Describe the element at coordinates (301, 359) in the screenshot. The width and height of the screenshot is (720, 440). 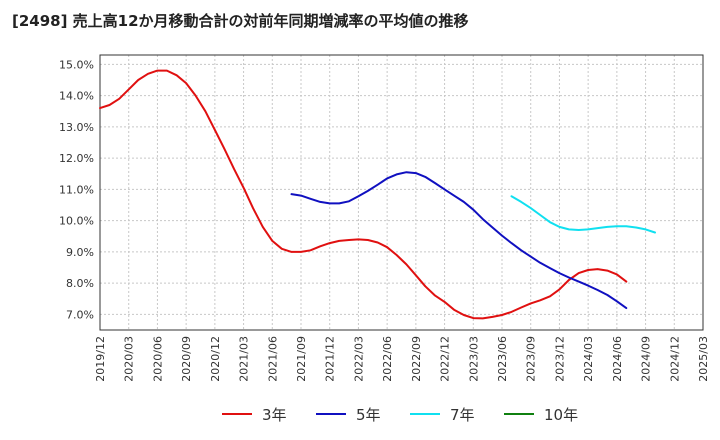
I see `x-tick-label: 2021/09` at that location.